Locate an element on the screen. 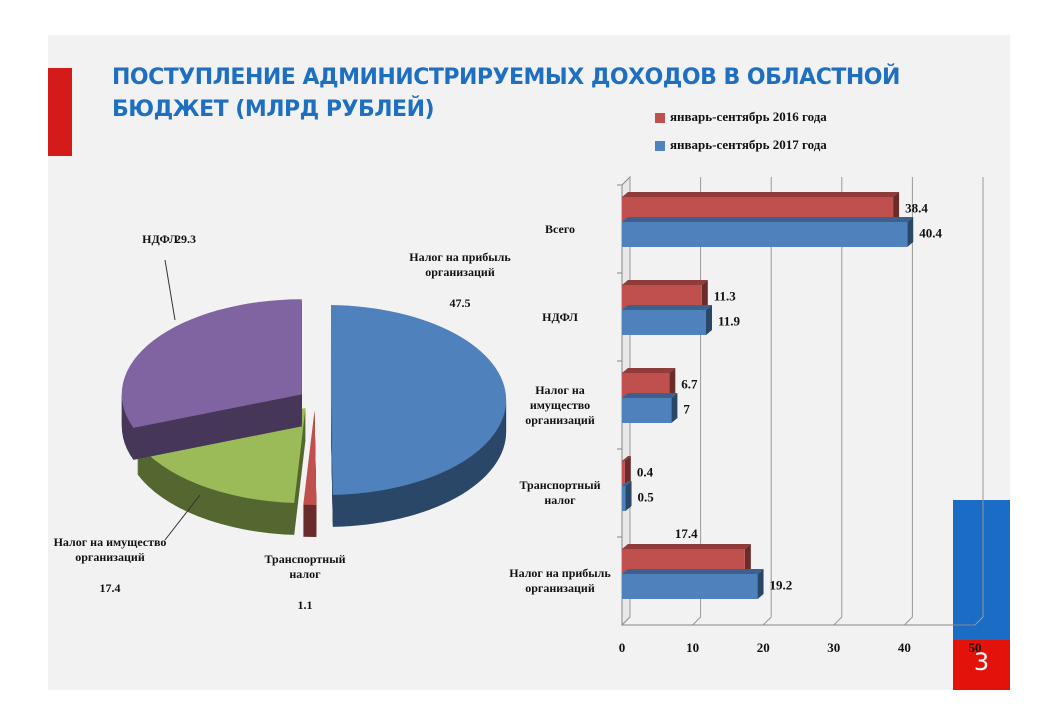 The image size is (1040, 720). y-tick-label: НДФЛ is located at coordinates (560, 316).